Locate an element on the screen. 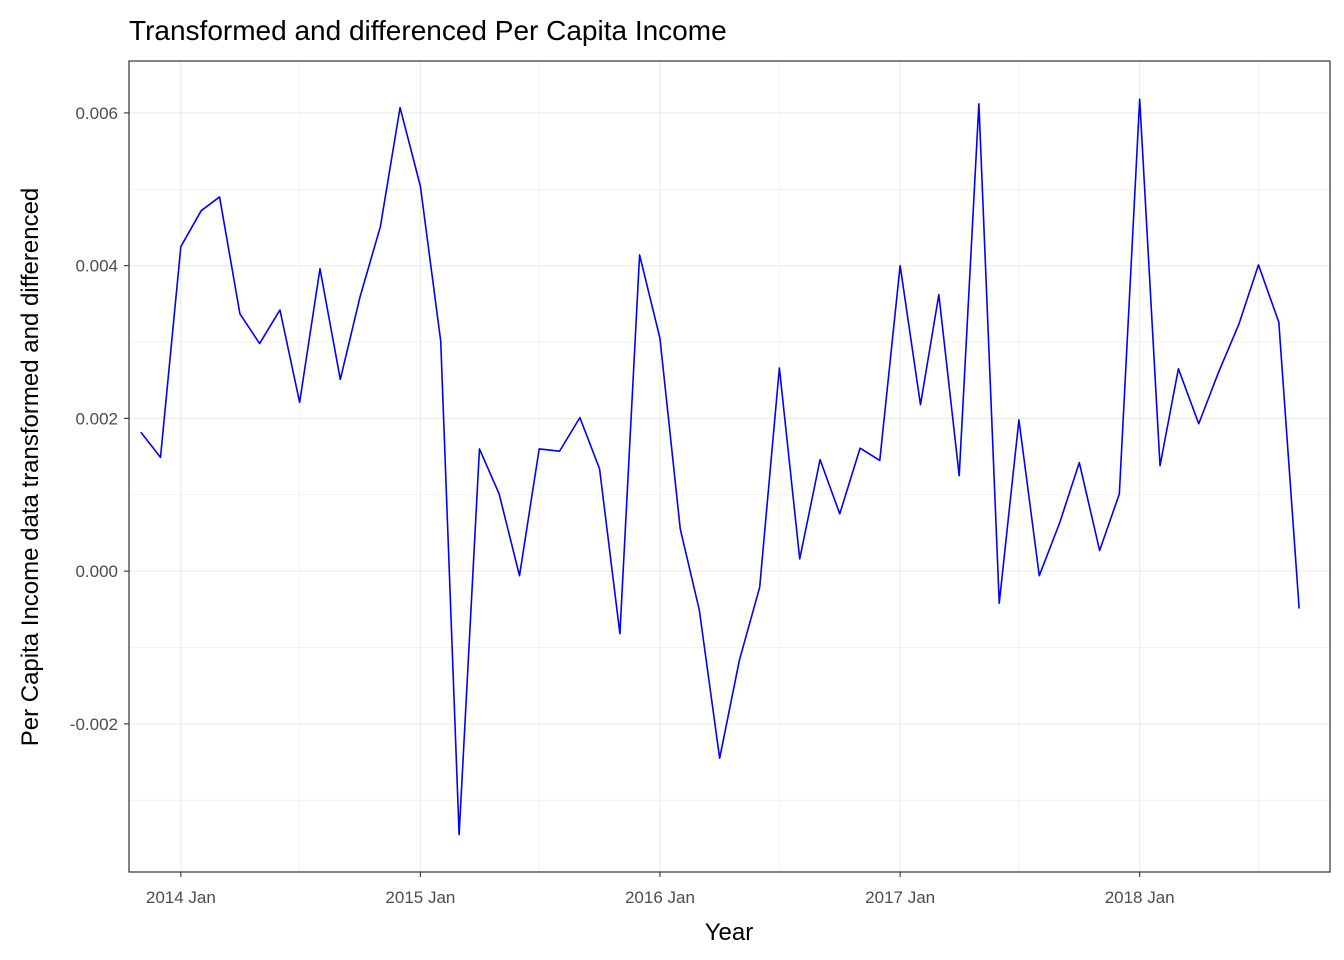 This screenshot has height=960, width=1344. x-tick-label: 2016 Jan is located at coordinates (660, 897).